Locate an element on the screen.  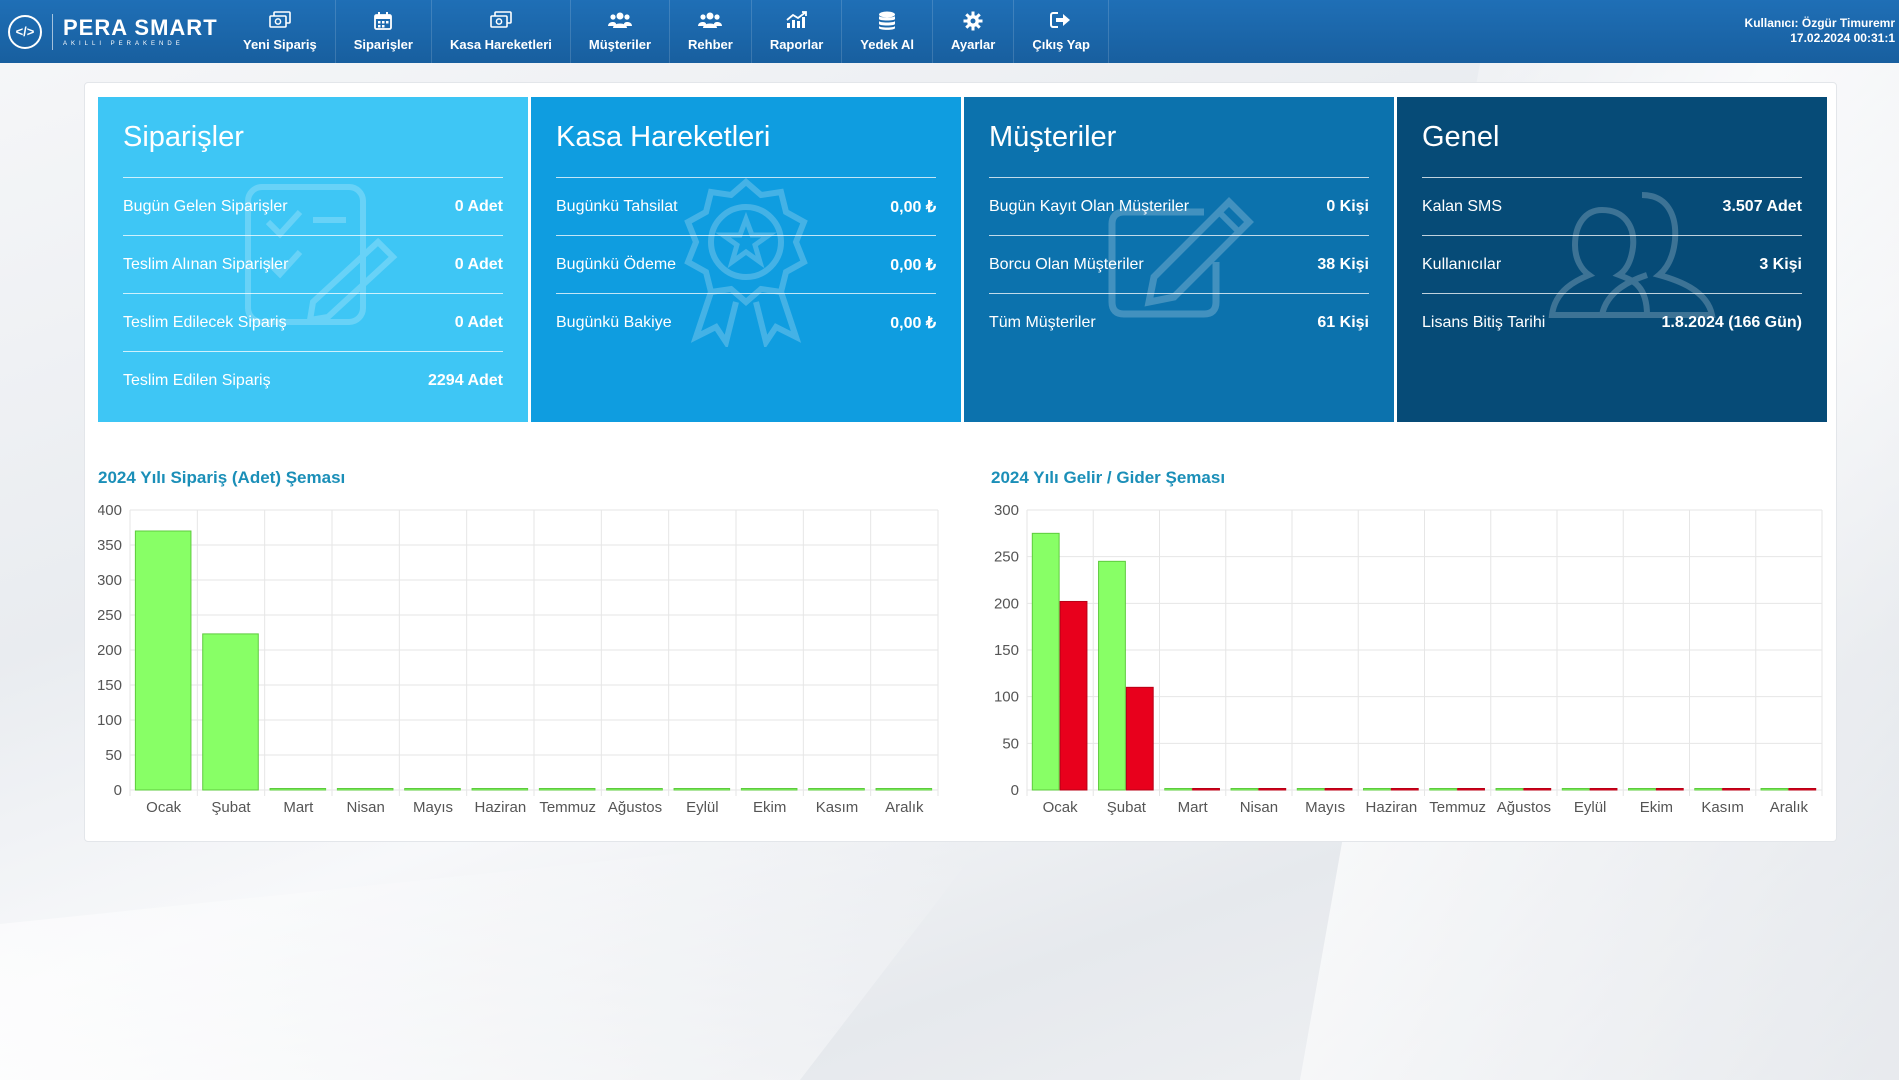
nav-reports: Raporlar is located at coordinates (797, 31).